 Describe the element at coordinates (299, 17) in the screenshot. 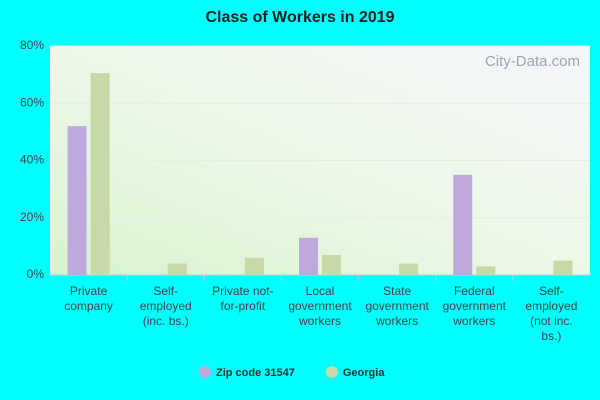

I see `chart-title: Class of Workers in 2019` at that location.